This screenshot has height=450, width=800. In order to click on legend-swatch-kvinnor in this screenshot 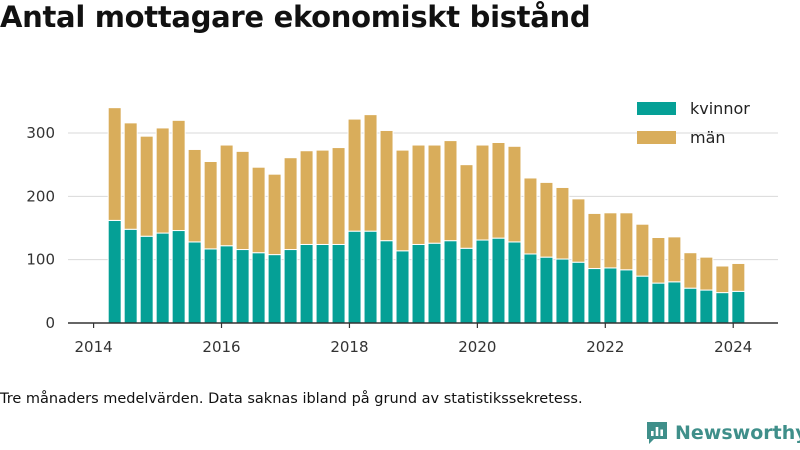, I will do `click(656, 108)`.